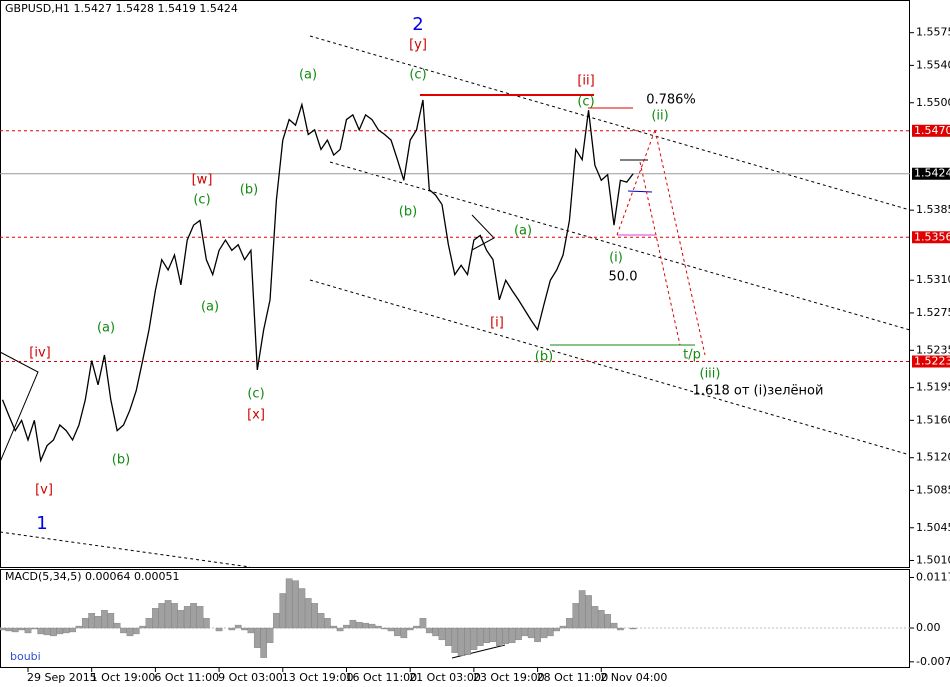 The width and height of the screenshot is (950, 687). Describe the element at coordinates (256, 415) in the screenshot. I see `wave-label: [x]` at that location.